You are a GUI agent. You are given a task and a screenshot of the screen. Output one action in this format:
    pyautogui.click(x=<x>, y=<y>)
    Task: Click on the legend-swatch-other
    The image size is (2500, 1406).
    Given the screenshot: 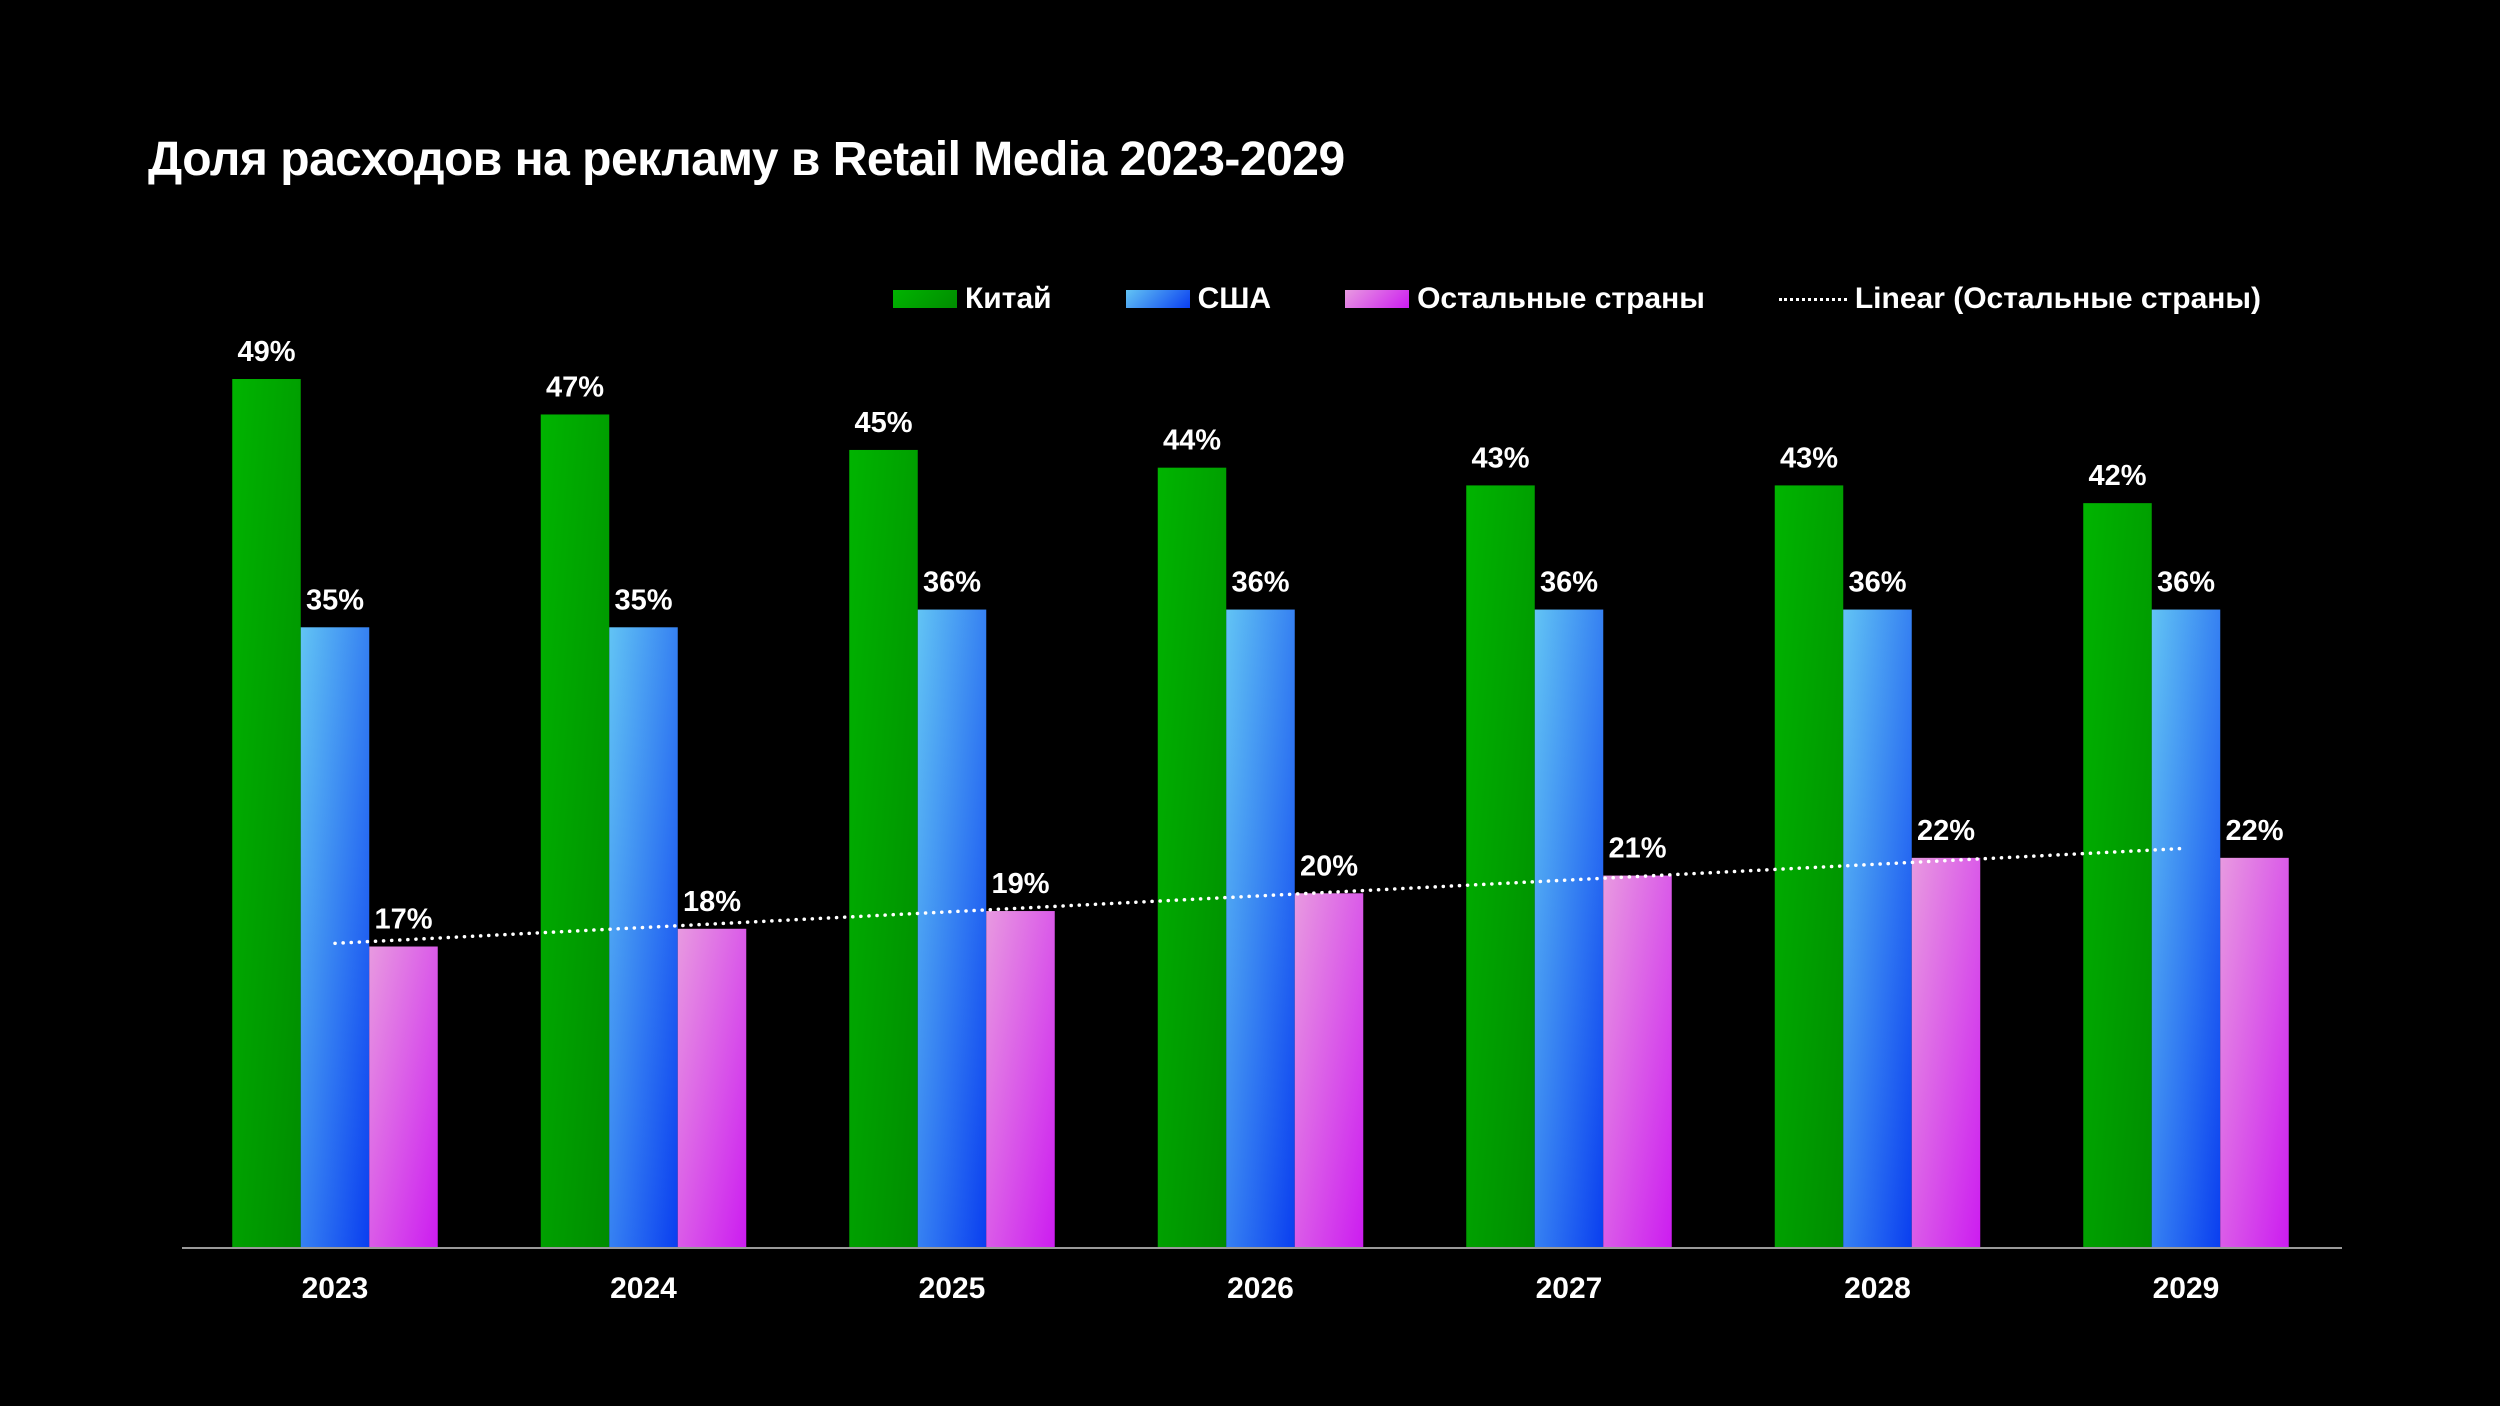 What is the action you would take?
    pyautogui.click(x=1377, y=299)
    